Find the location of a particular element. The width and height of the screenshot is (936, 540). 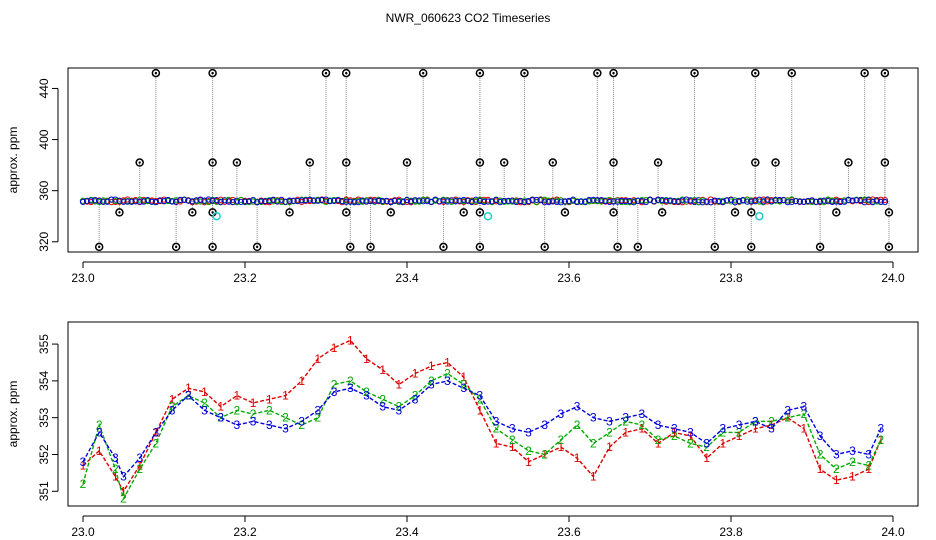

bottom-x-tick-label: 23.8 is located at coordinates (731, 532).